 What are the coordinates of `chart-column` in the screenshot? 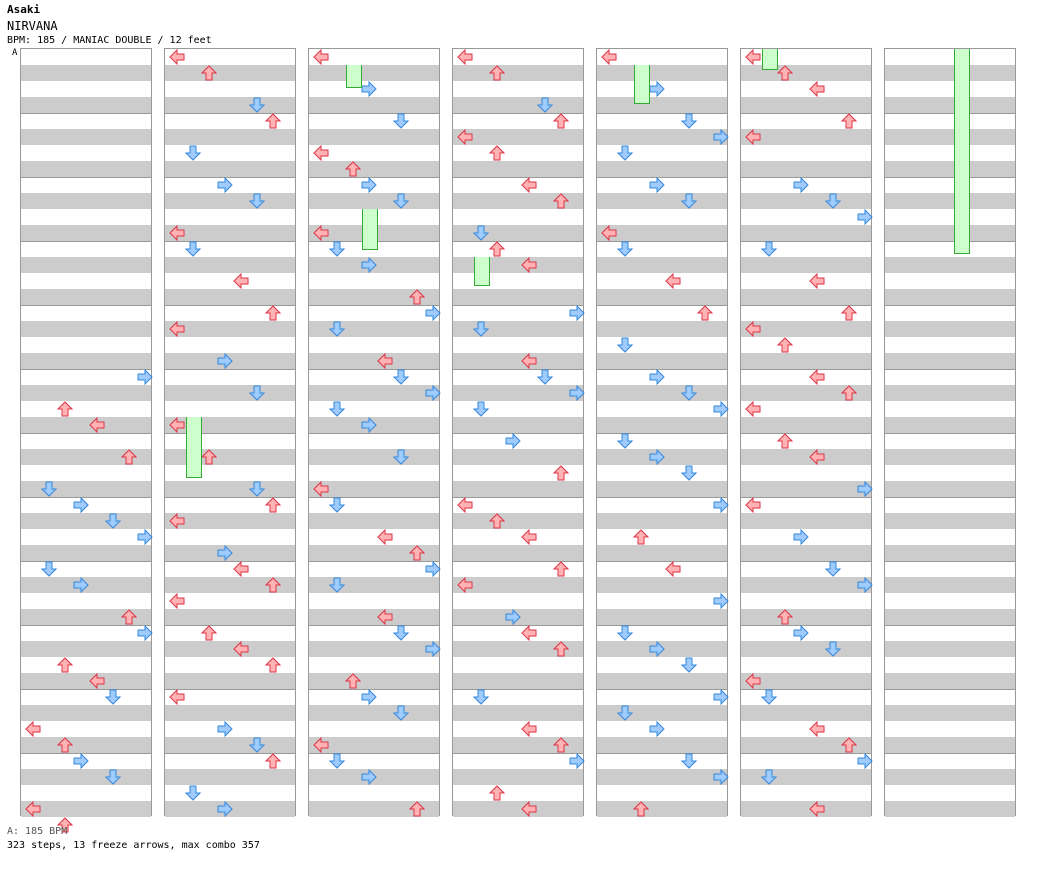 It's located at (950, 432).